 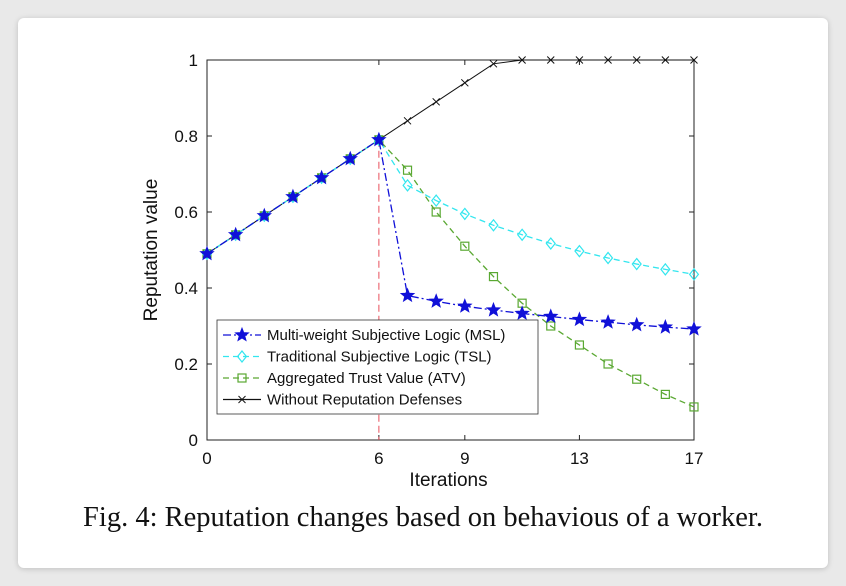 I want to click on legend-box, so click(x=377, y=367).